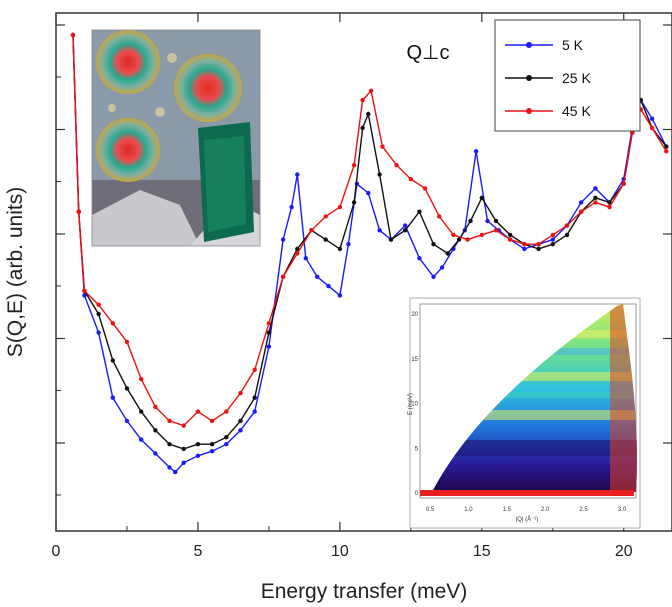 This screenshot has height=607, width=672. Describe the element at coordinates (519, 412) in the screenshot. I see `inset-axis-ticks: 0 5 10 15 20 0.5 1.0 1.5 2.0 2.5 3.0` at that location.